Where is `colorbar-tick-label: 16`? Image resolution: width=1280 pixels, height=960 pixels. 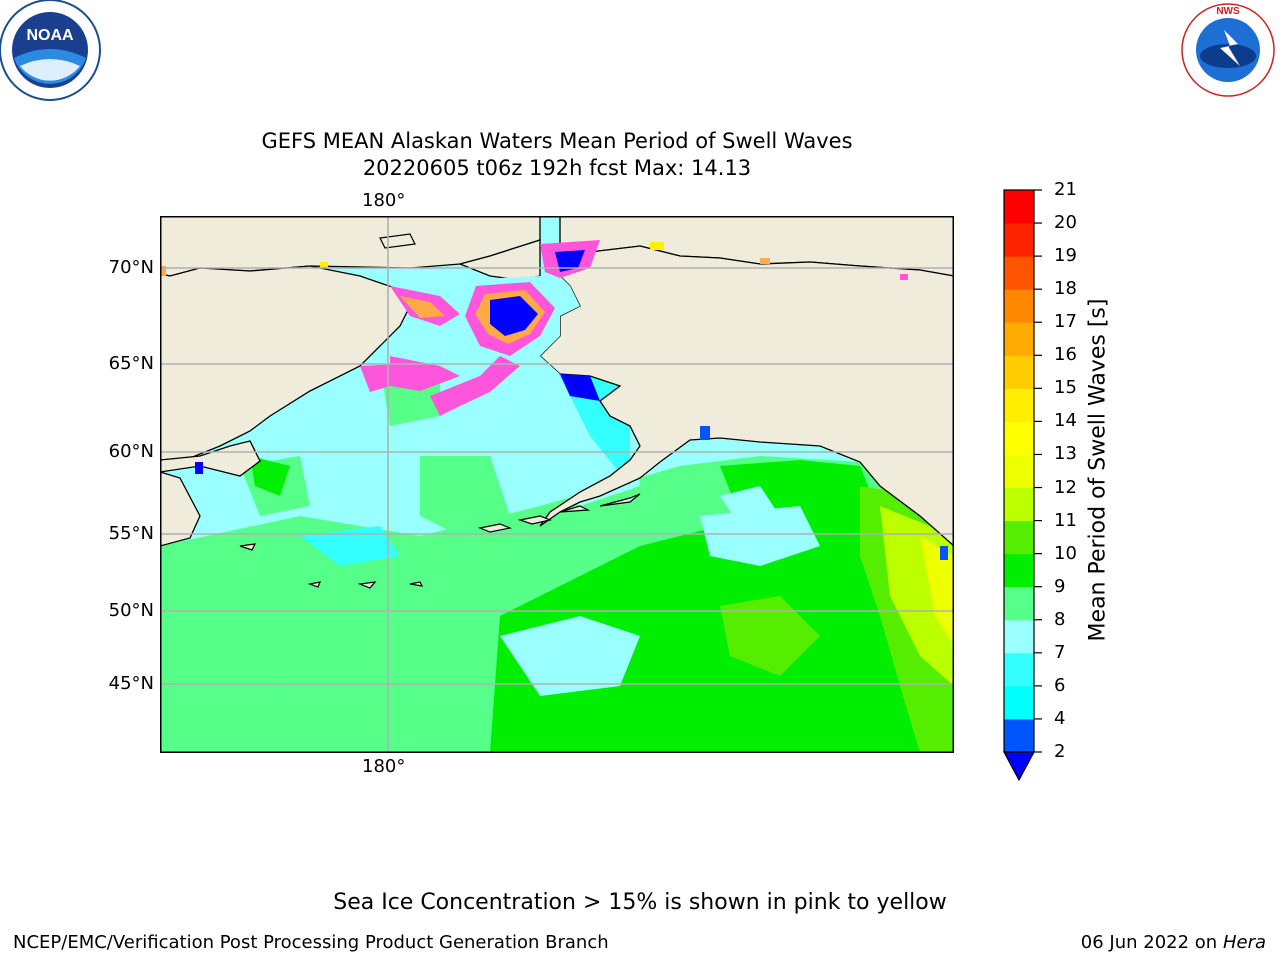 colorbar-tick-label: 16 is located at coordinates (1065, 355).